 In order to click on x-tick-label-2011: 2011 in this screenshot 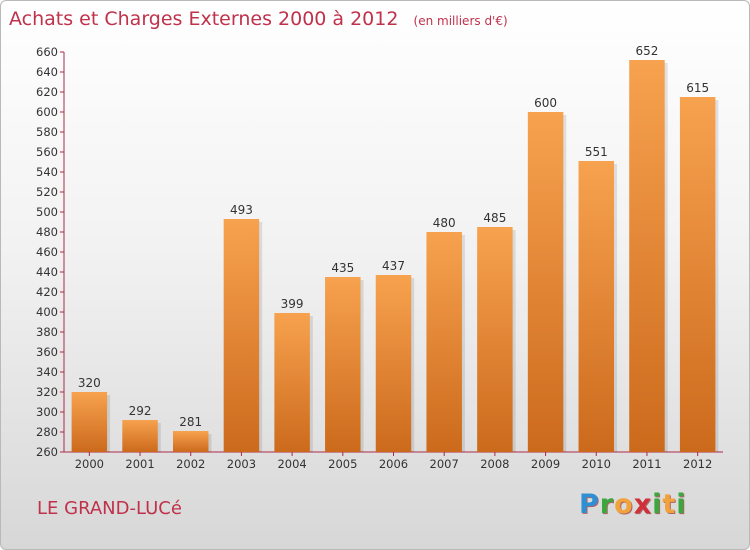, I will do `click(646, 464)`.